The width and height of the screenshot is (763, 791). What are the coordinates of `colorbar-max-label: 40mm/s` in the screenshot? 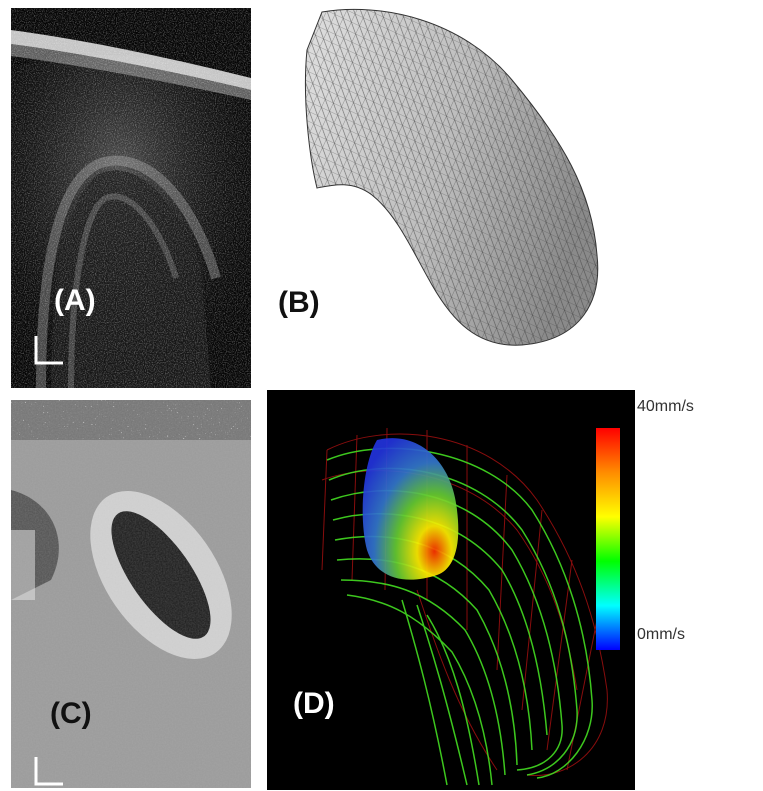 It's located at (665, 406).